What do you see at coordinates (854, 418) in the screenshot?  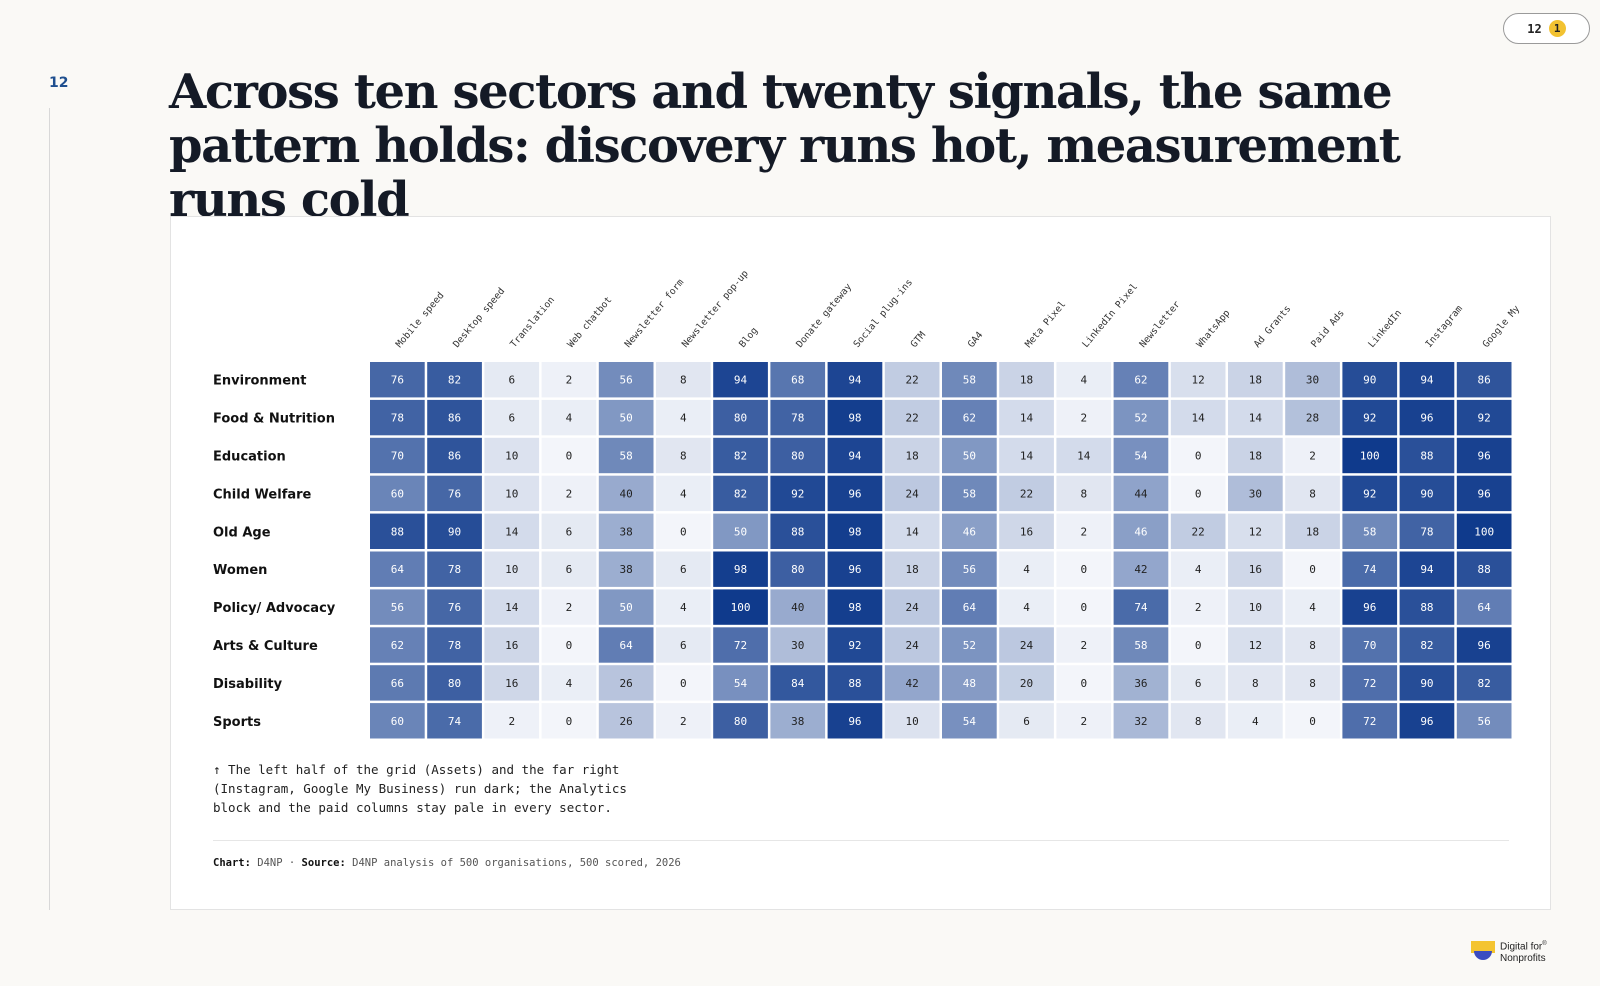 I see `cell-value: 98` at bounding box center [854, 418].